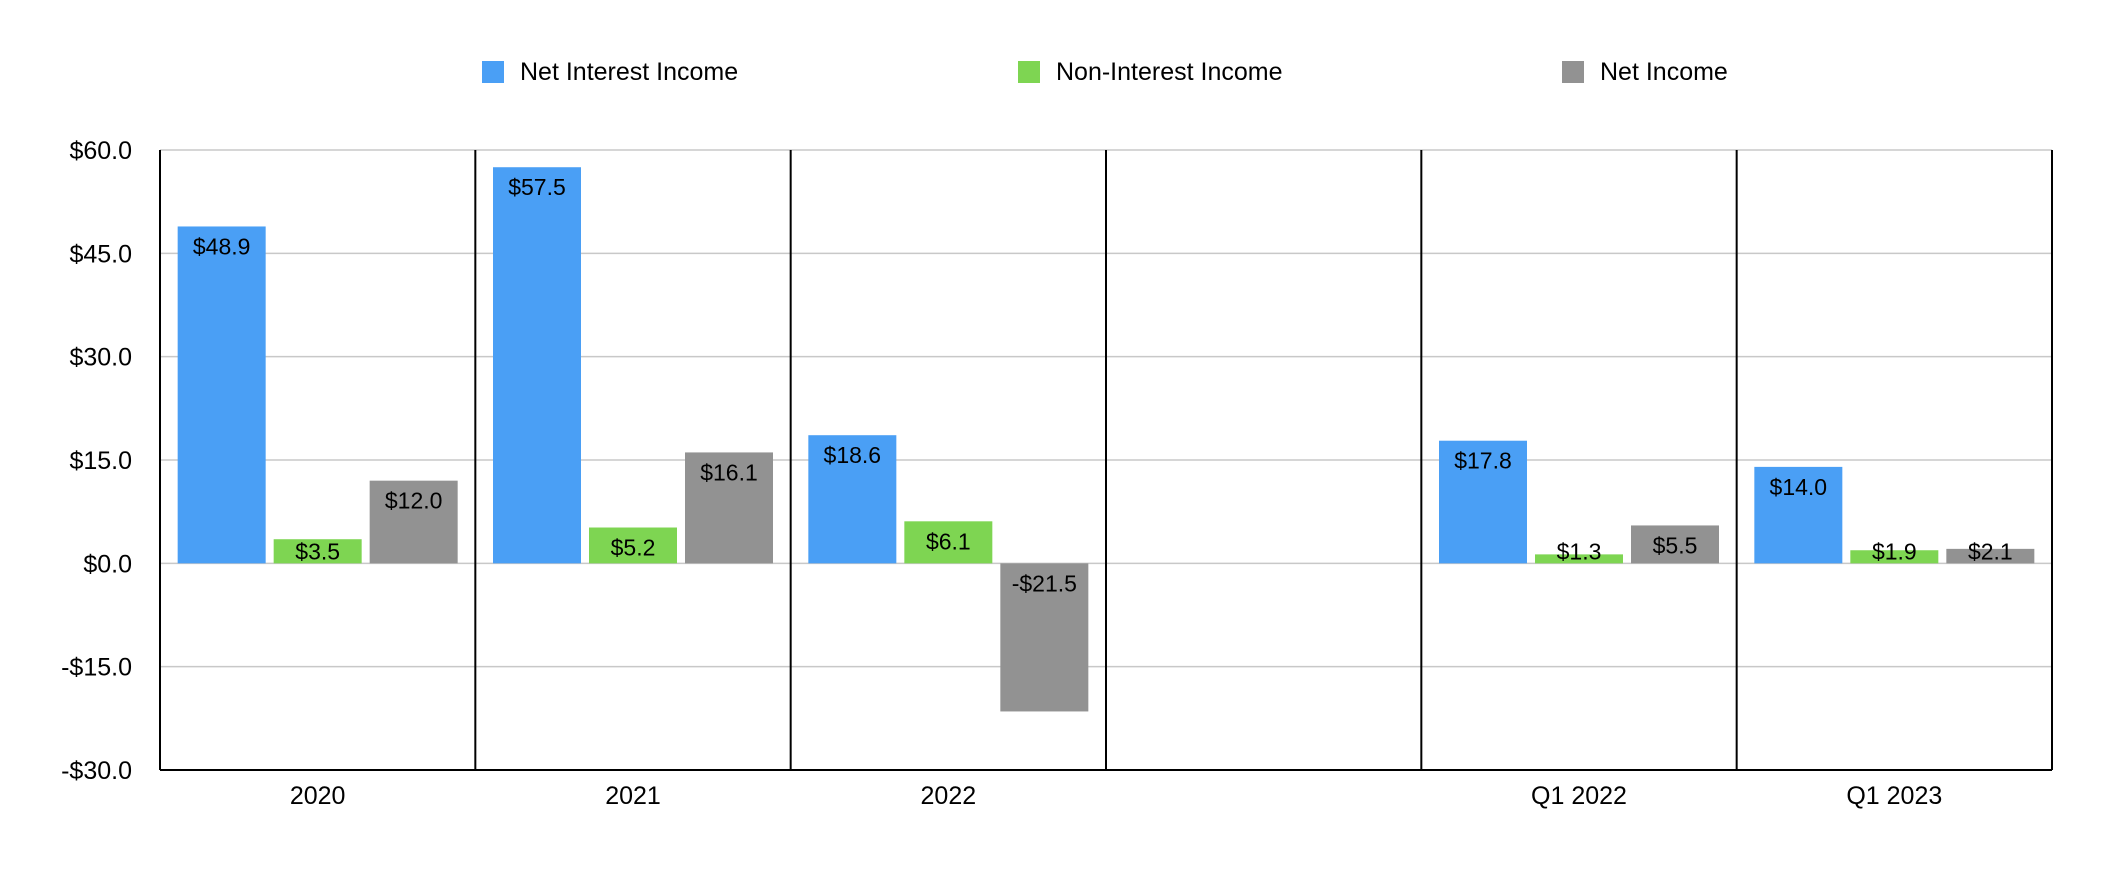  I want to click on y-tick-label: $15.0, so click(100, 461).